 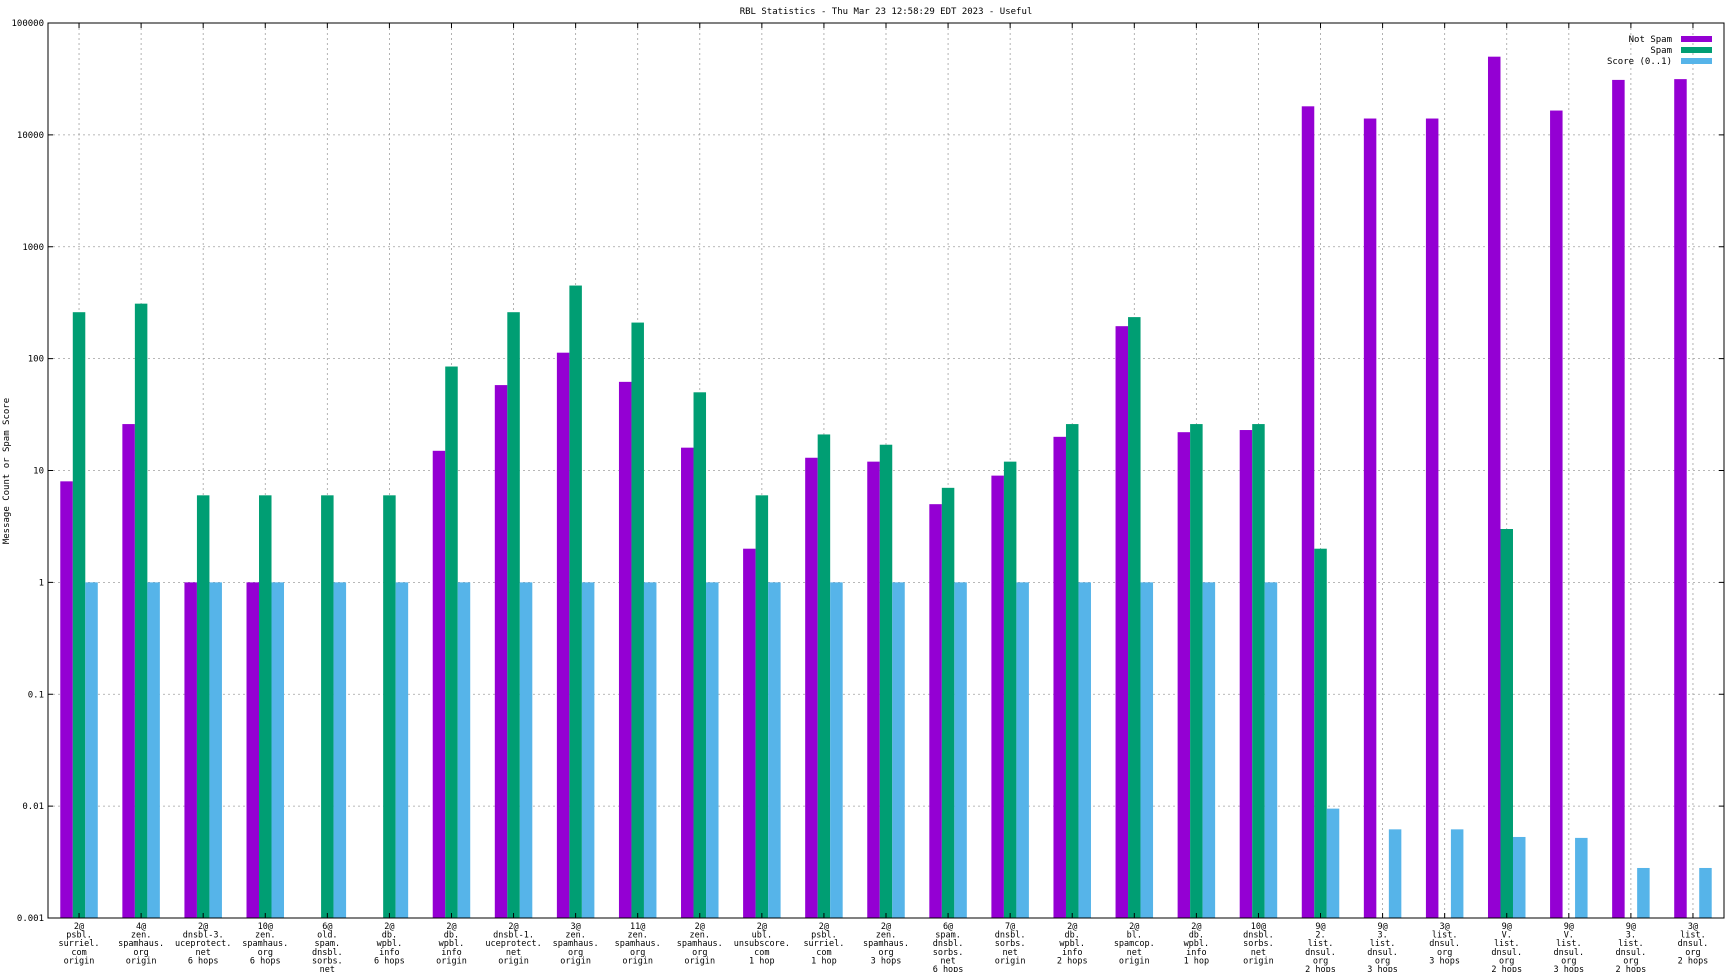 I want to click on y-tick-label: 1, so click(x=41, y=583).